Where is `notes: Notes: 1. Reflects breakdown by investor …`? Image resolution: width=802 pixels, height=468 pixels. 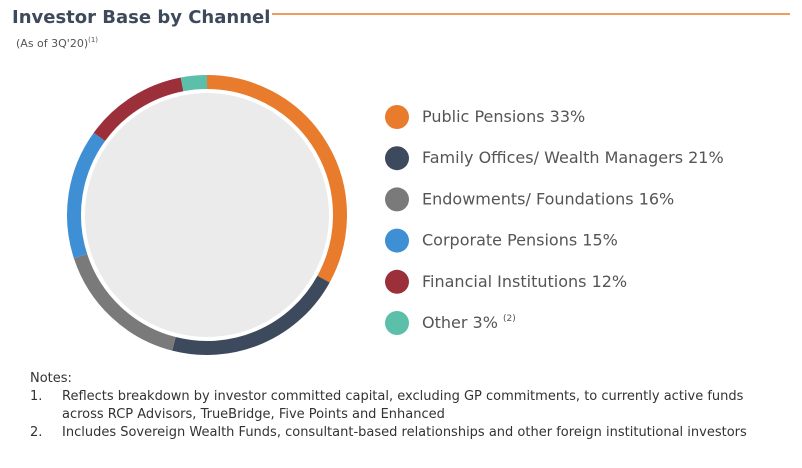
notes: Notes: 1. Reflects breakdown by investor … is located at coordinates (405, 406).